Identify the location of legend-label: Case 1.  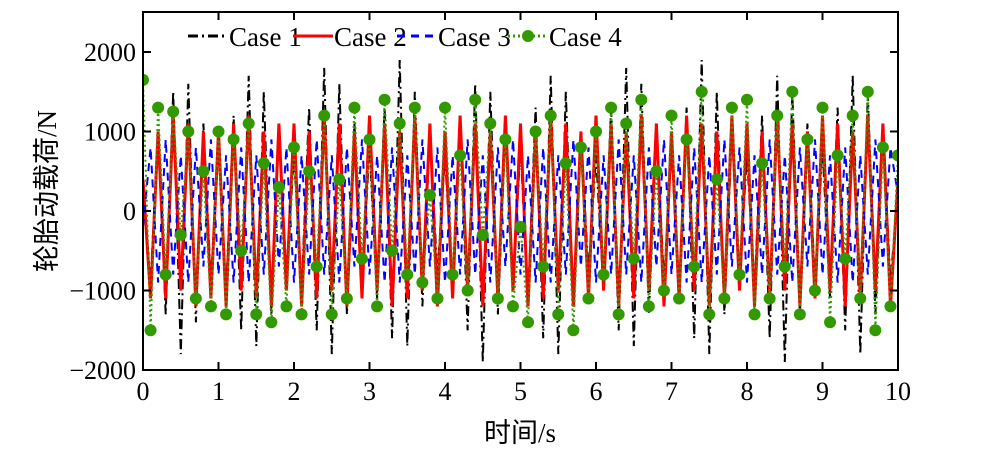
(265, 37).